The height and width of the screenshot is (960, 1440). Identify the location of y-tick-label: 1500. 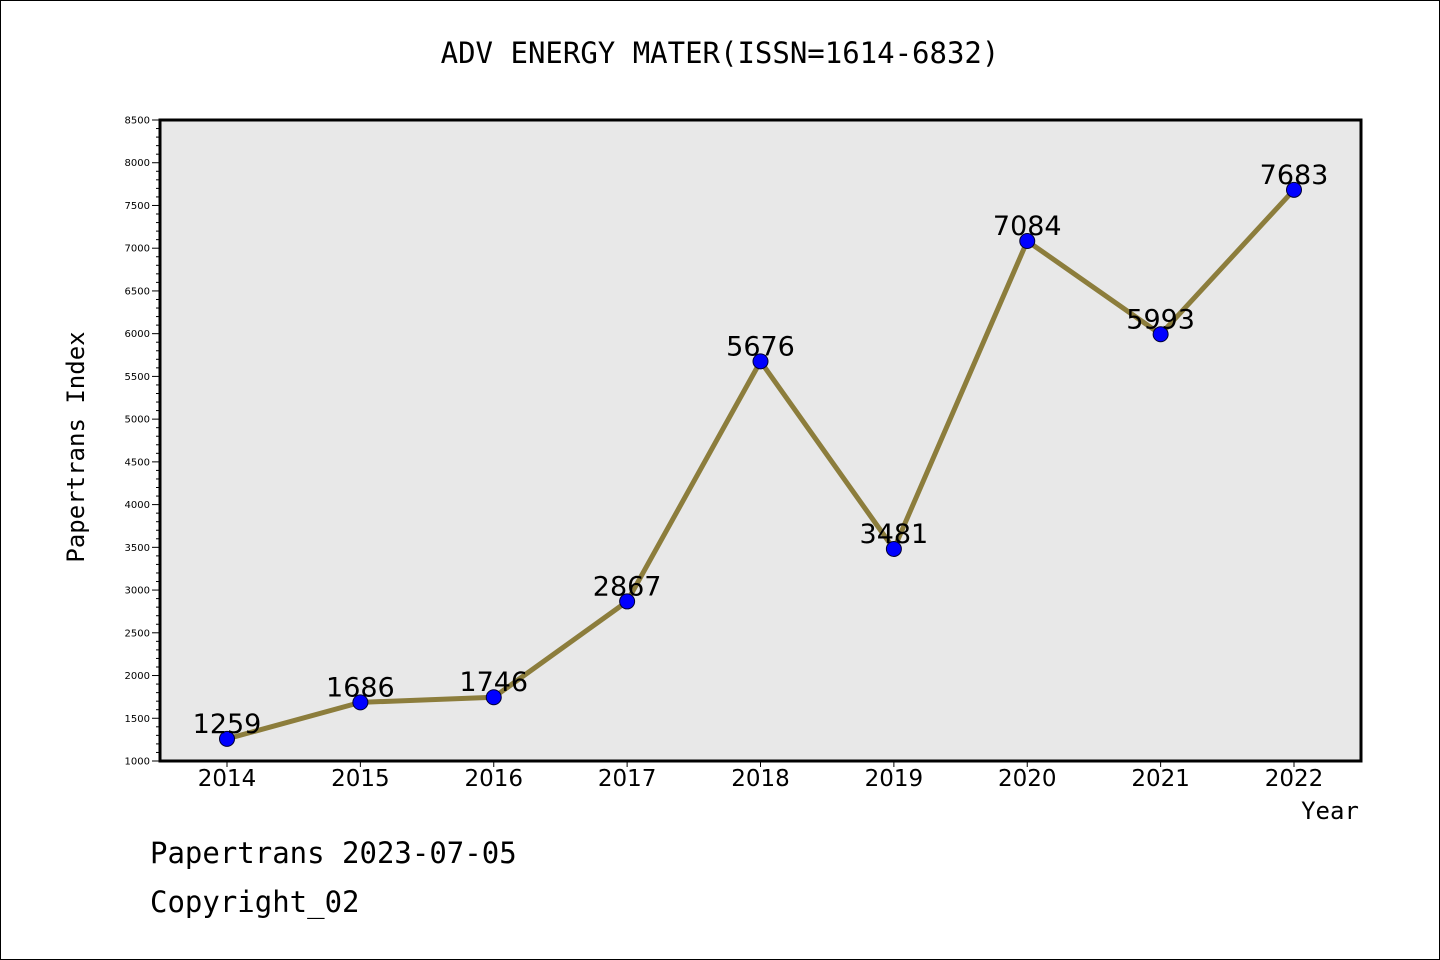
(137, 719).